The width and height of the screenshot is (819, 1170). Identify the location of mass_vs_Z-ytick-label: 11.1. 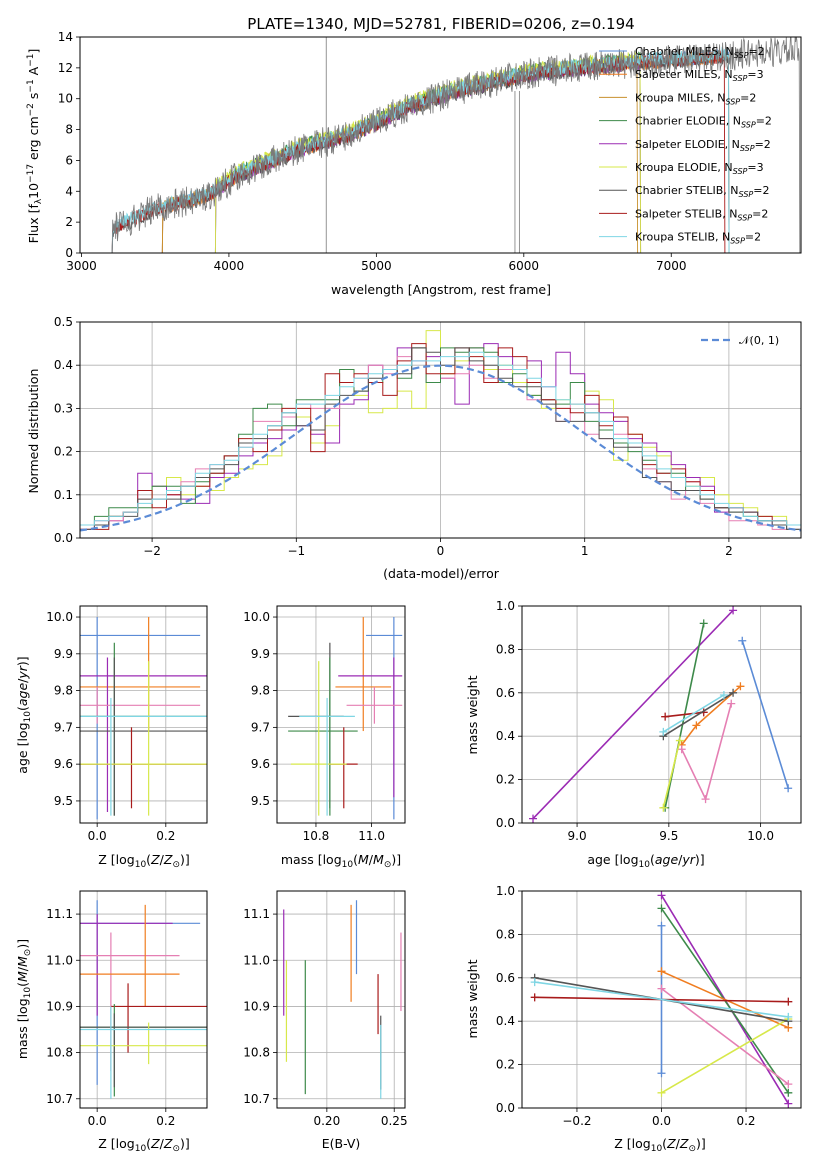
(59, 914).